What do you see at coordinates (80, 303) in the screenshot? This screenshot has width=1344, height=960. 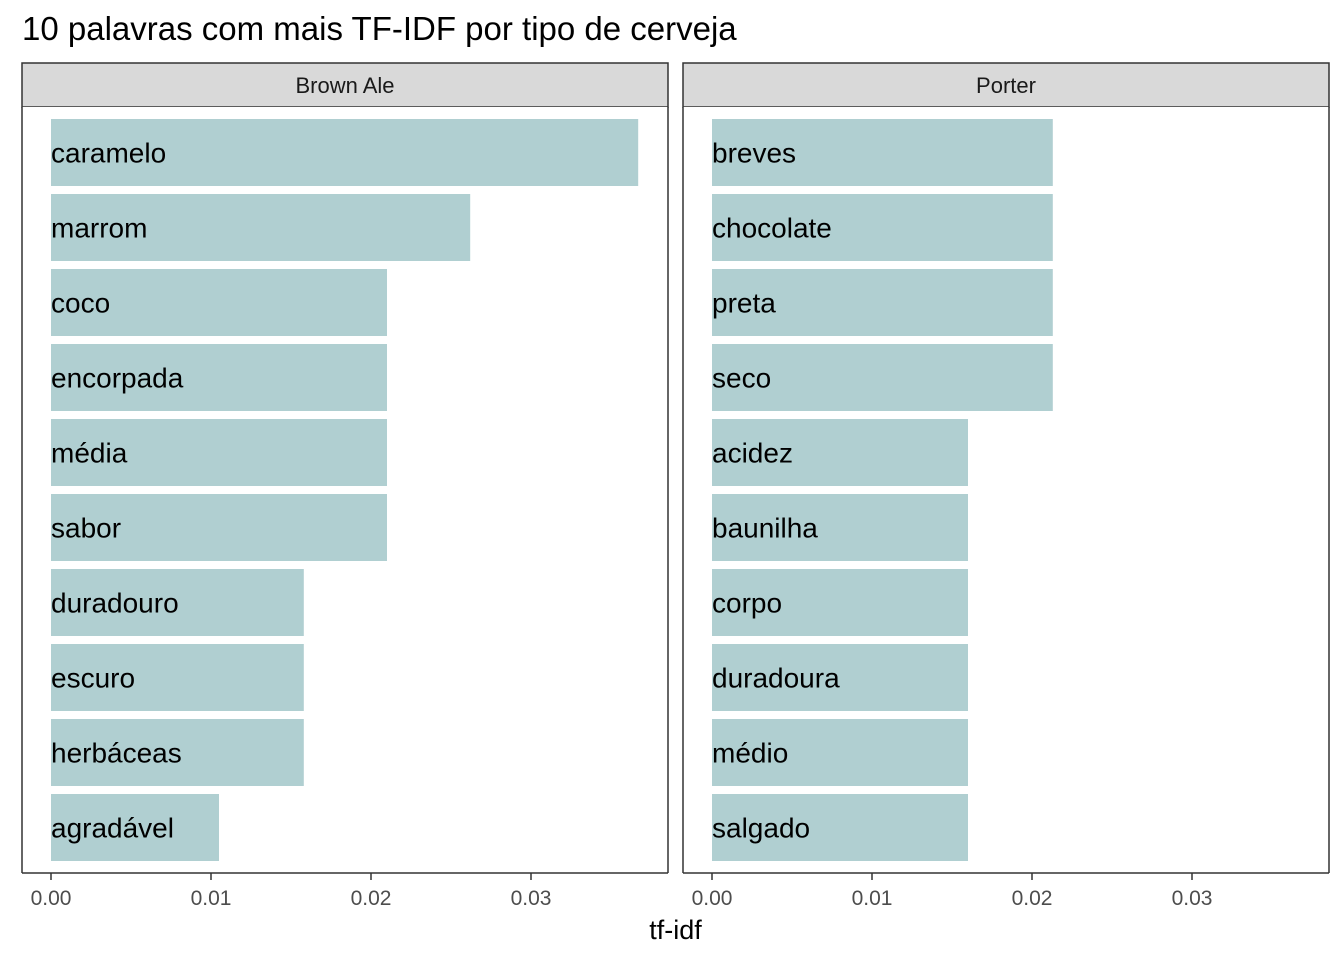 I see `bar-label-brown-ale: coco` at bounding box center [80, 303].